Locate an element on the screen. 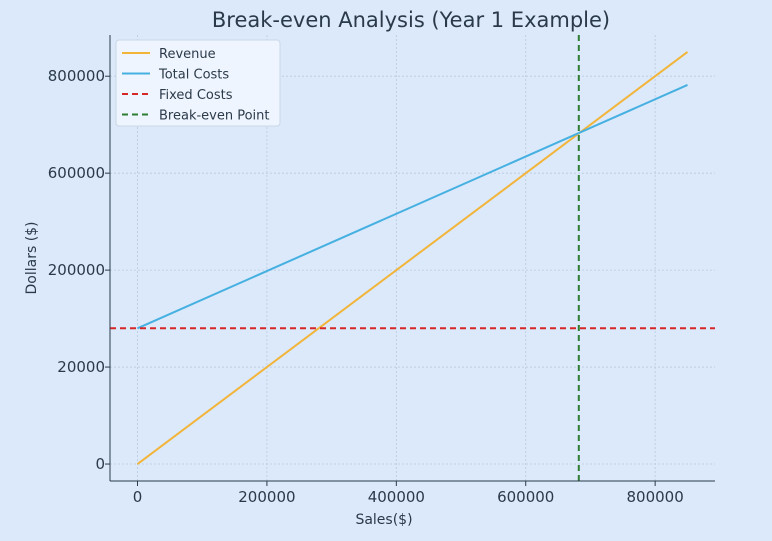 The image size is (772, 541). legend-box is located at coordinates (198, 83).